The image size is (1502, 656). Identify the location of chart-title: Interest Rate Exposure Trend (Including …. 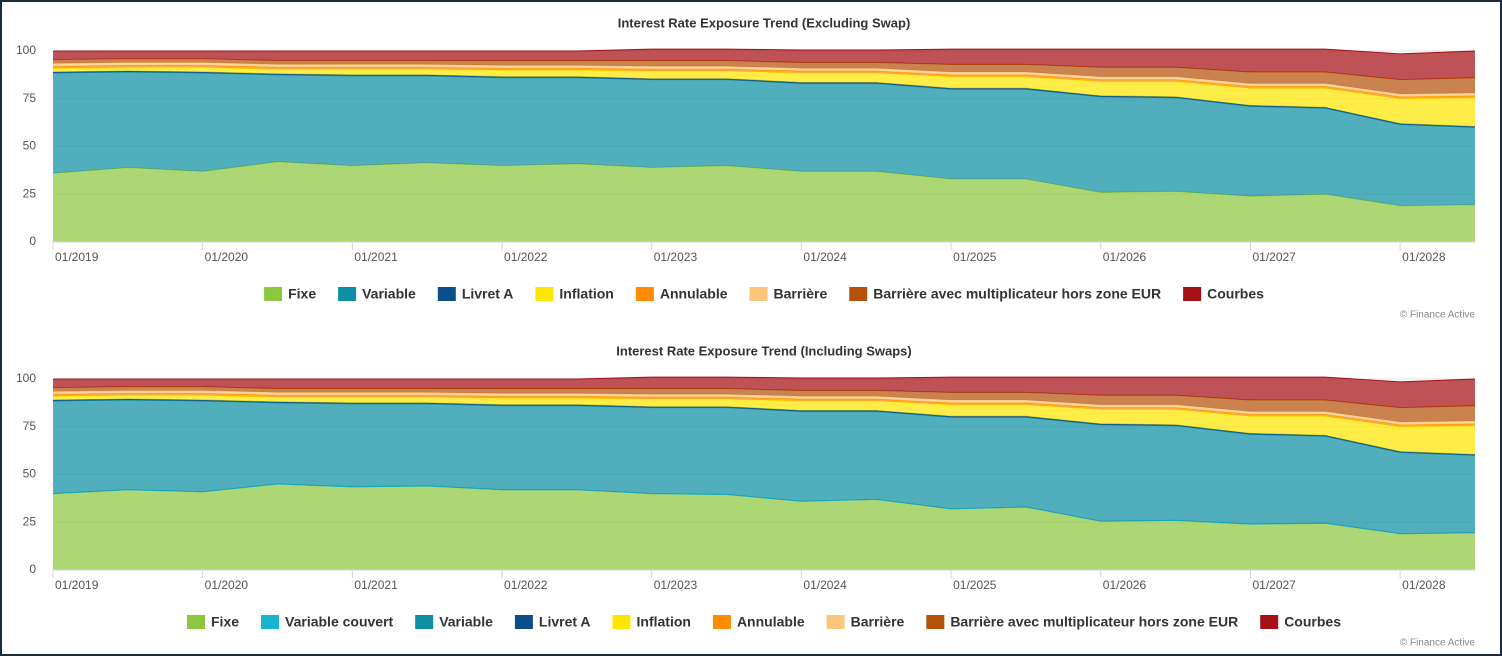
(763, 350).